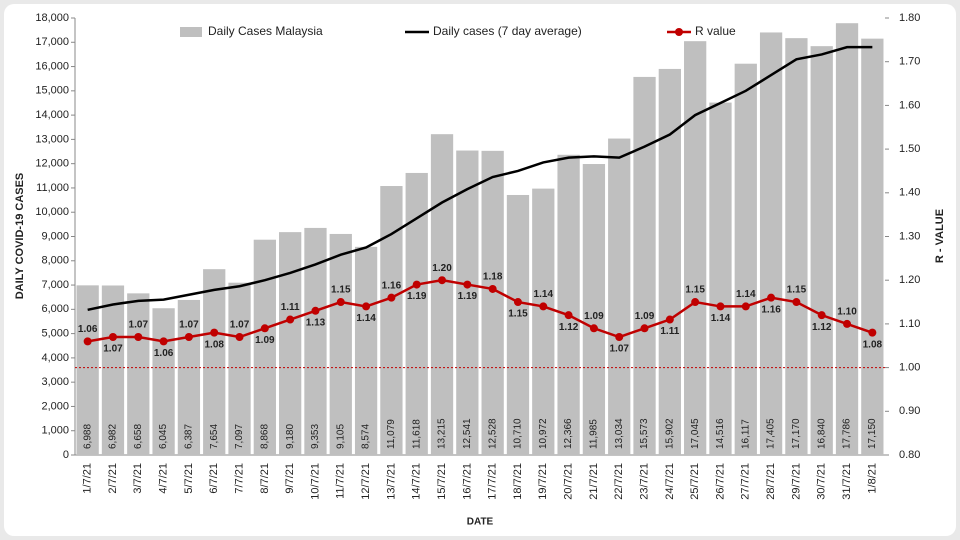 Image resolution: width=960 pixels, height=540 pixels. Describe the element at coordinates (771, 433) in the screenshot. I see `bar-value-label: 17,405` at that location.